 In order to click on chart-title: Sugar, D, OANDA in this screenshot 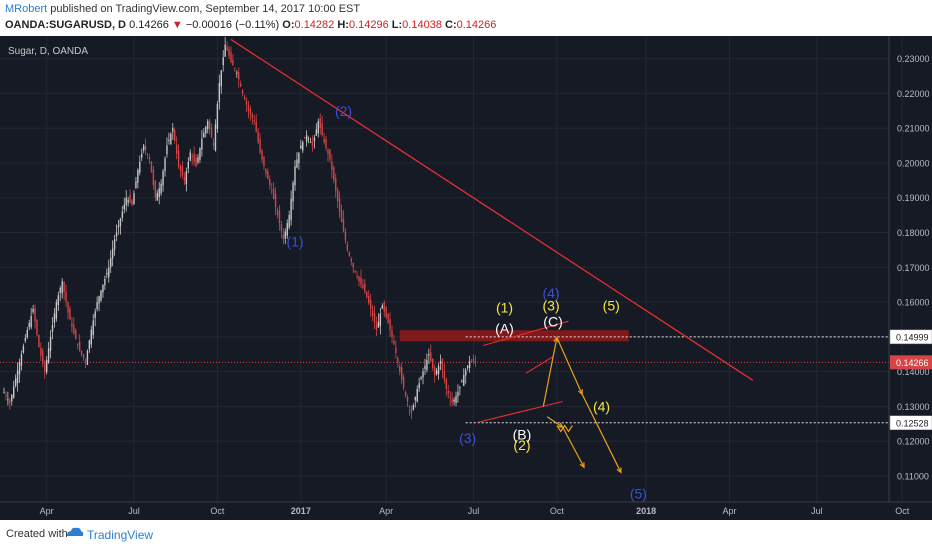, I will do `click(48, 51)`.